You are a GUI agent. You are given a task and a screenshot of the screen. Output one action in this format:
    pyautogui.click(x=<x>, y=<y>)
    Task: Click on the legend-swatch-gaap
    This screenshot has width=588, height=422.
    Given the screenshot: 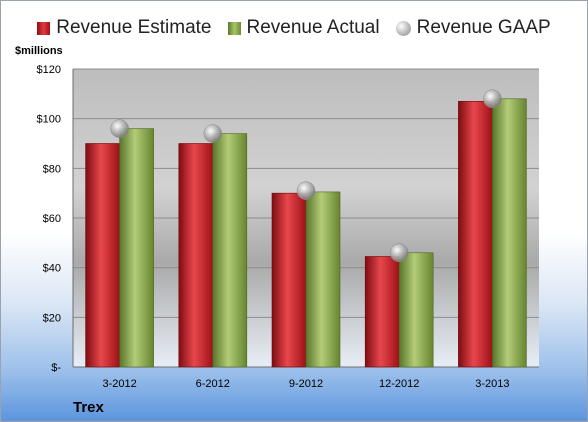 What is the action you would take?
    pyautogui.click(x=403, y=28)
    